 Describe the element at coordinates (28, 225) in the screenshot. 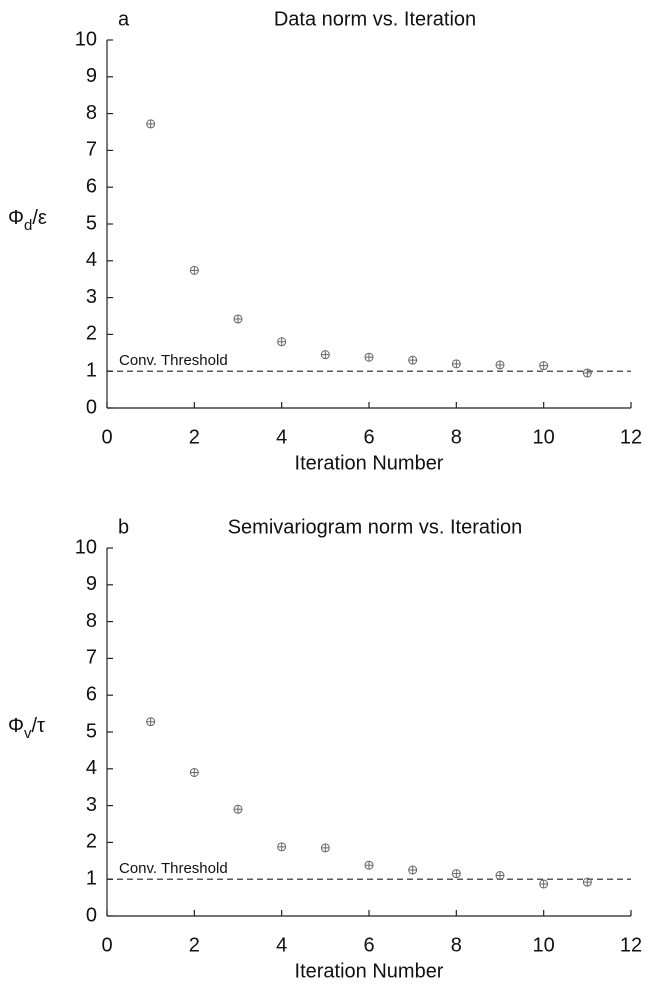

I see `y-label-sub: d` at that location.